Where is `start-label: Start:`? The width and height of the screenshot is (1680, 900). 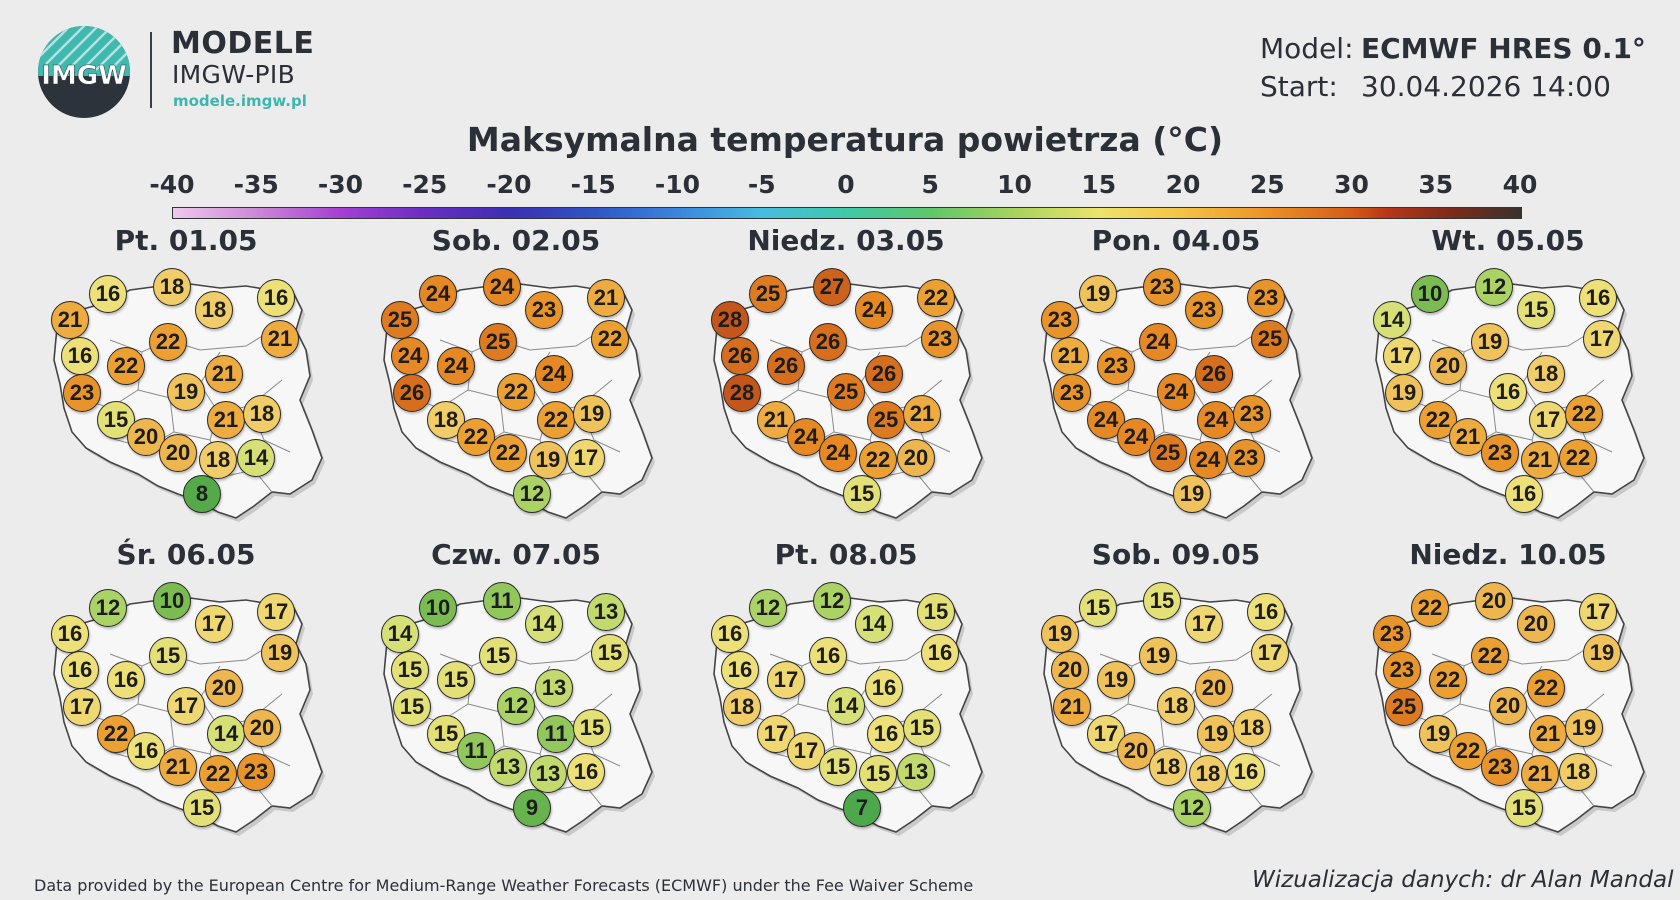 start-label: Start: is located at coordinates (1299, 86).